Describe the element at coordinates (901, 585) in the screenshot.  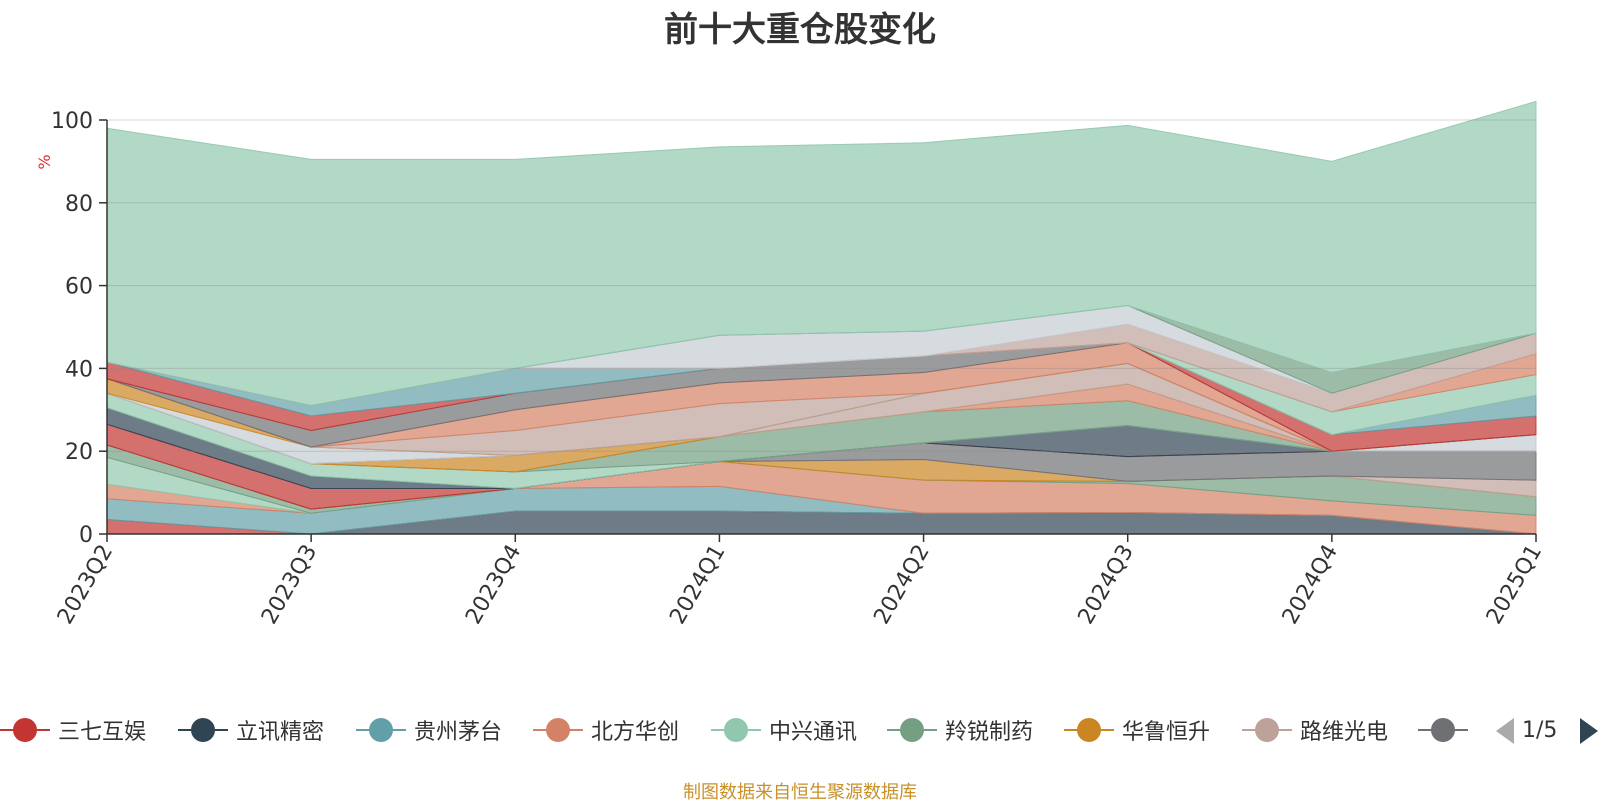
I see `x-tick-label: 2024Q2` at that location.